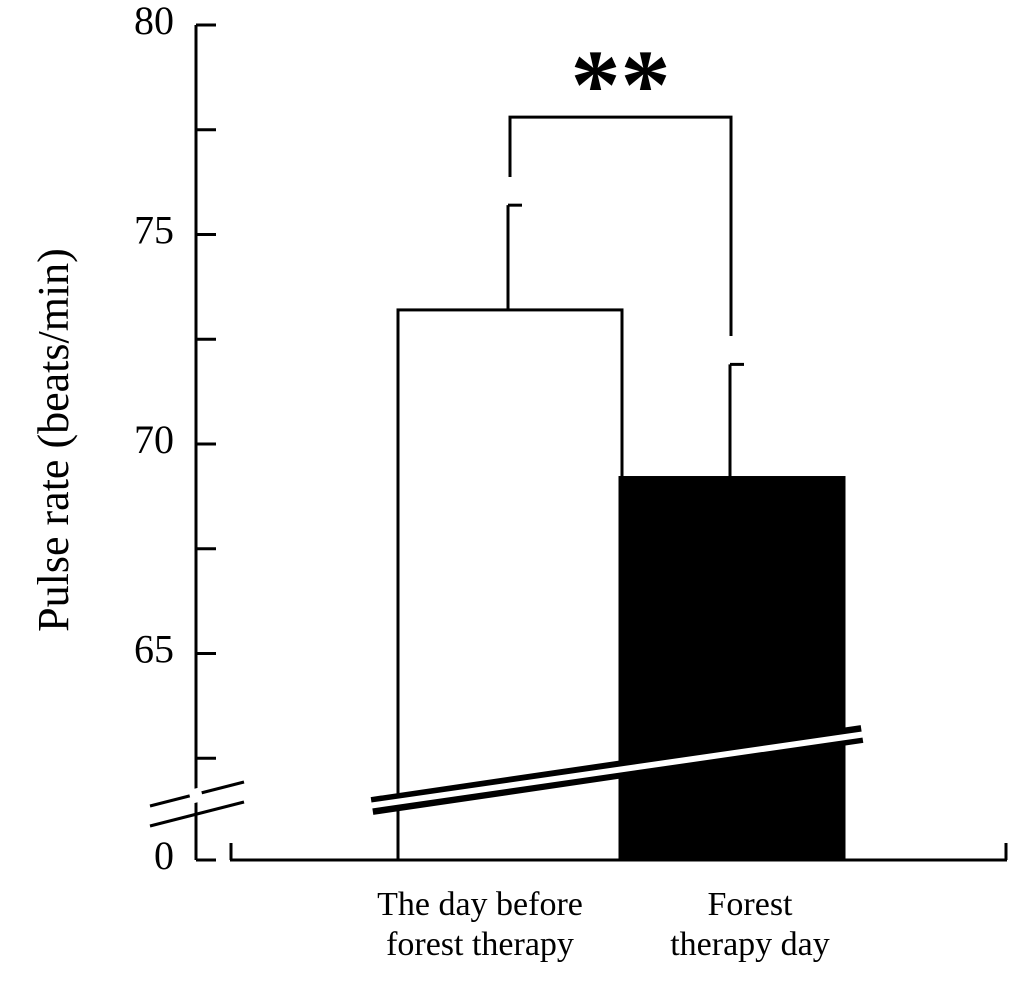 The width and height of the screenshot is (1024, 989). I want to click on x-category-label: The day before, so click(480, 904).